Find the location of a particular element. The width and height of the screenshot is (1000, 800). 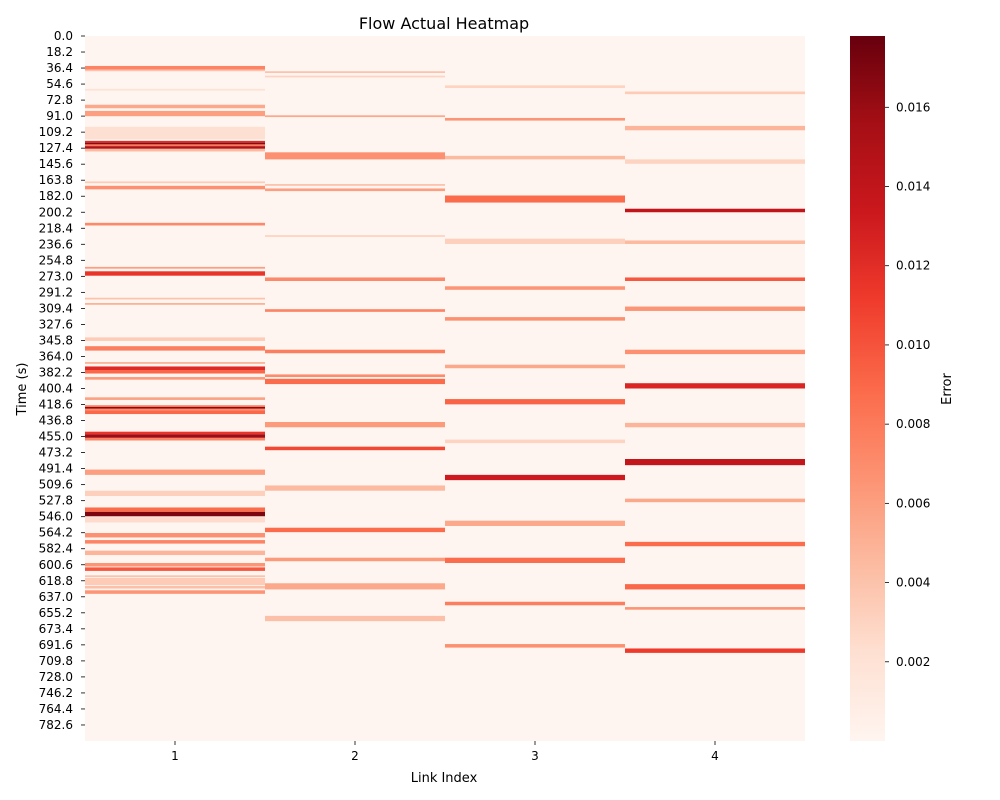

y-tick-label: 0.0 is located at coordinates (63, 36).